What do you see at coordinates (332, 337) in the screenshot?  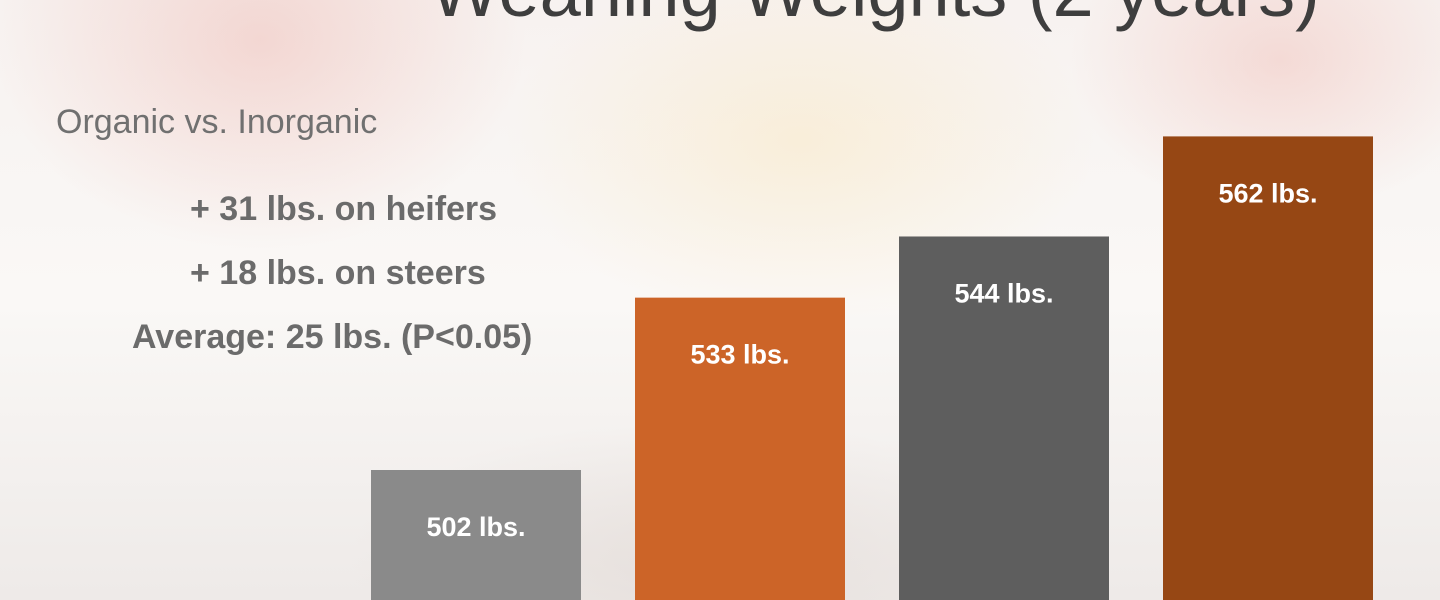 I see `average-note: Average: 25 lbs. (P<0.05)` at bounding box center [332, 337].